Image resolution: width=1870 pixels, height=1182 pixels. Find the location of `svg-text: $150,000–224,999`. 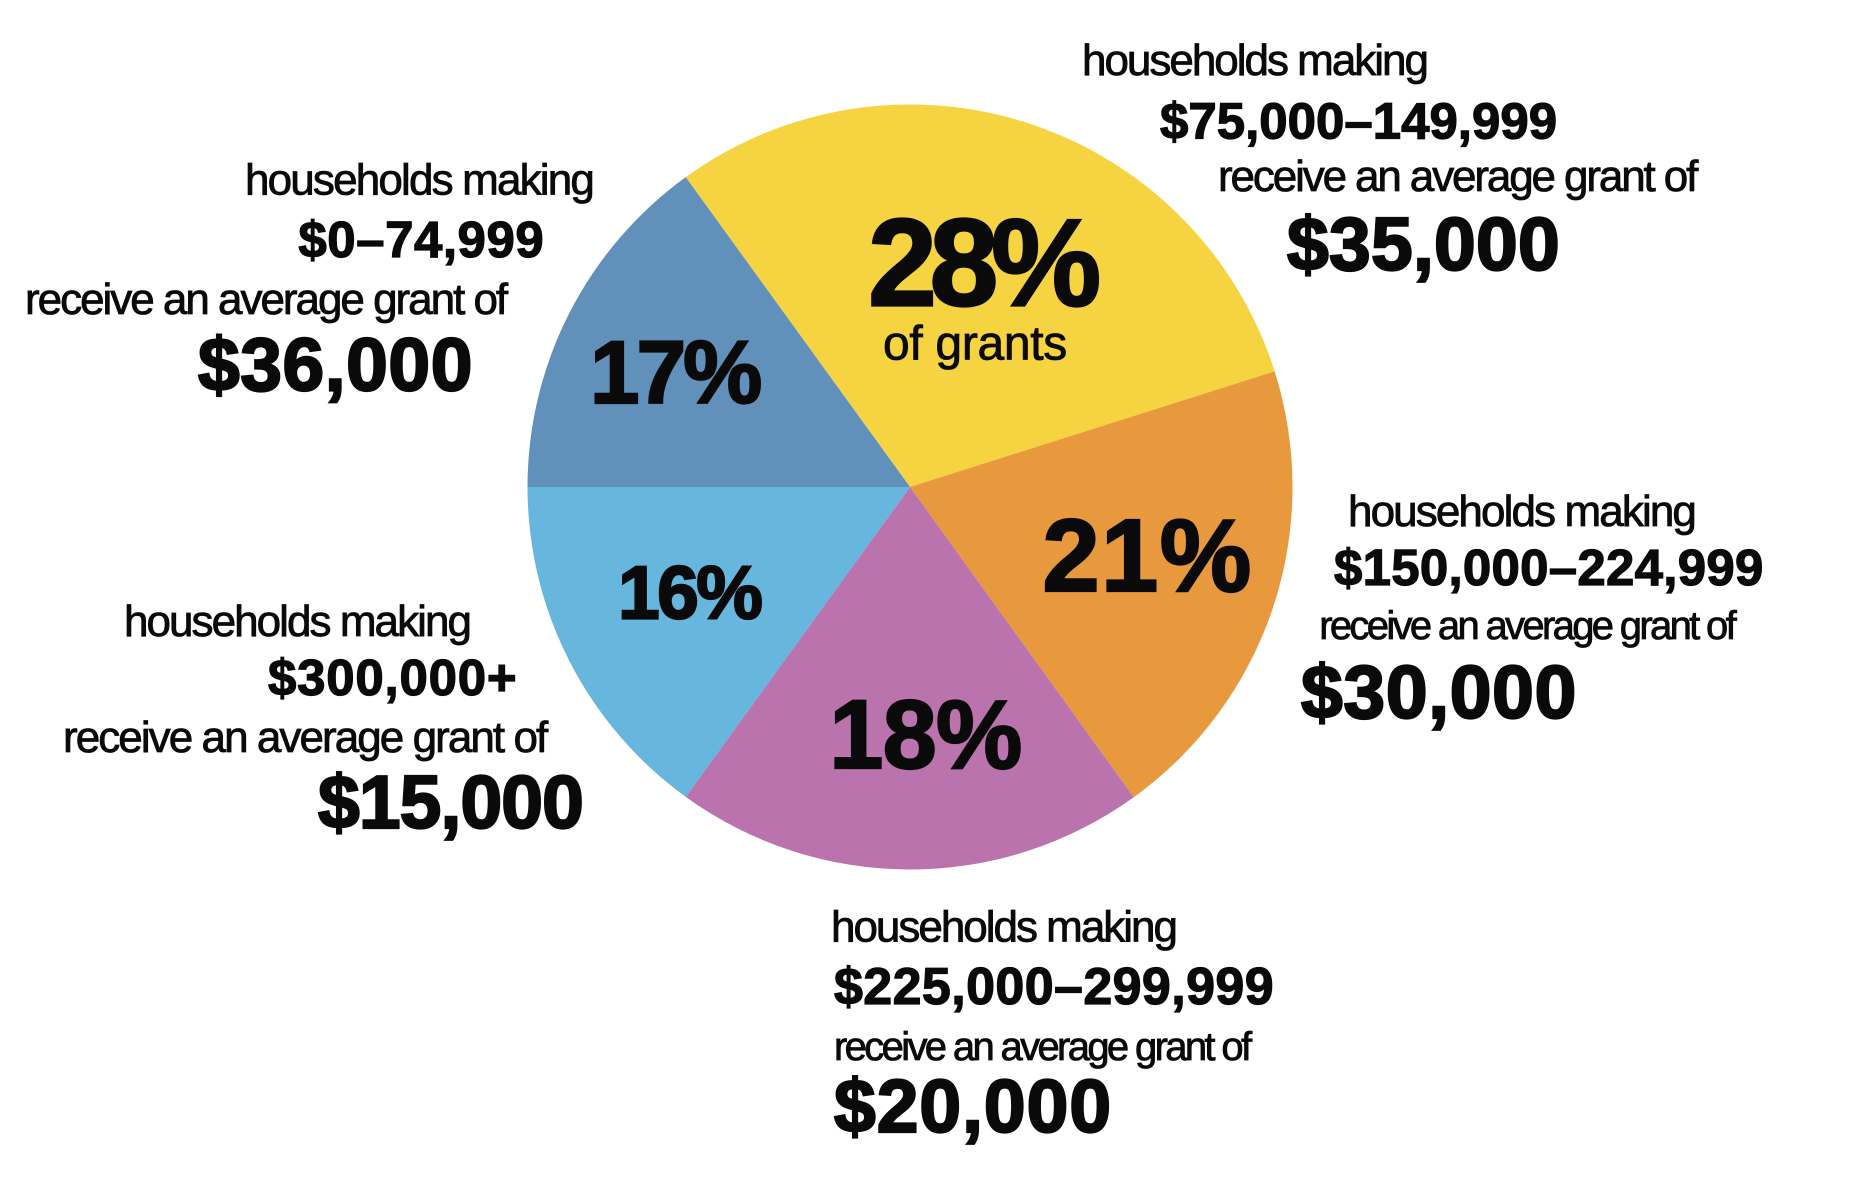

svg-text: $150,000–224,999 is located at coordinates (1549, 567).